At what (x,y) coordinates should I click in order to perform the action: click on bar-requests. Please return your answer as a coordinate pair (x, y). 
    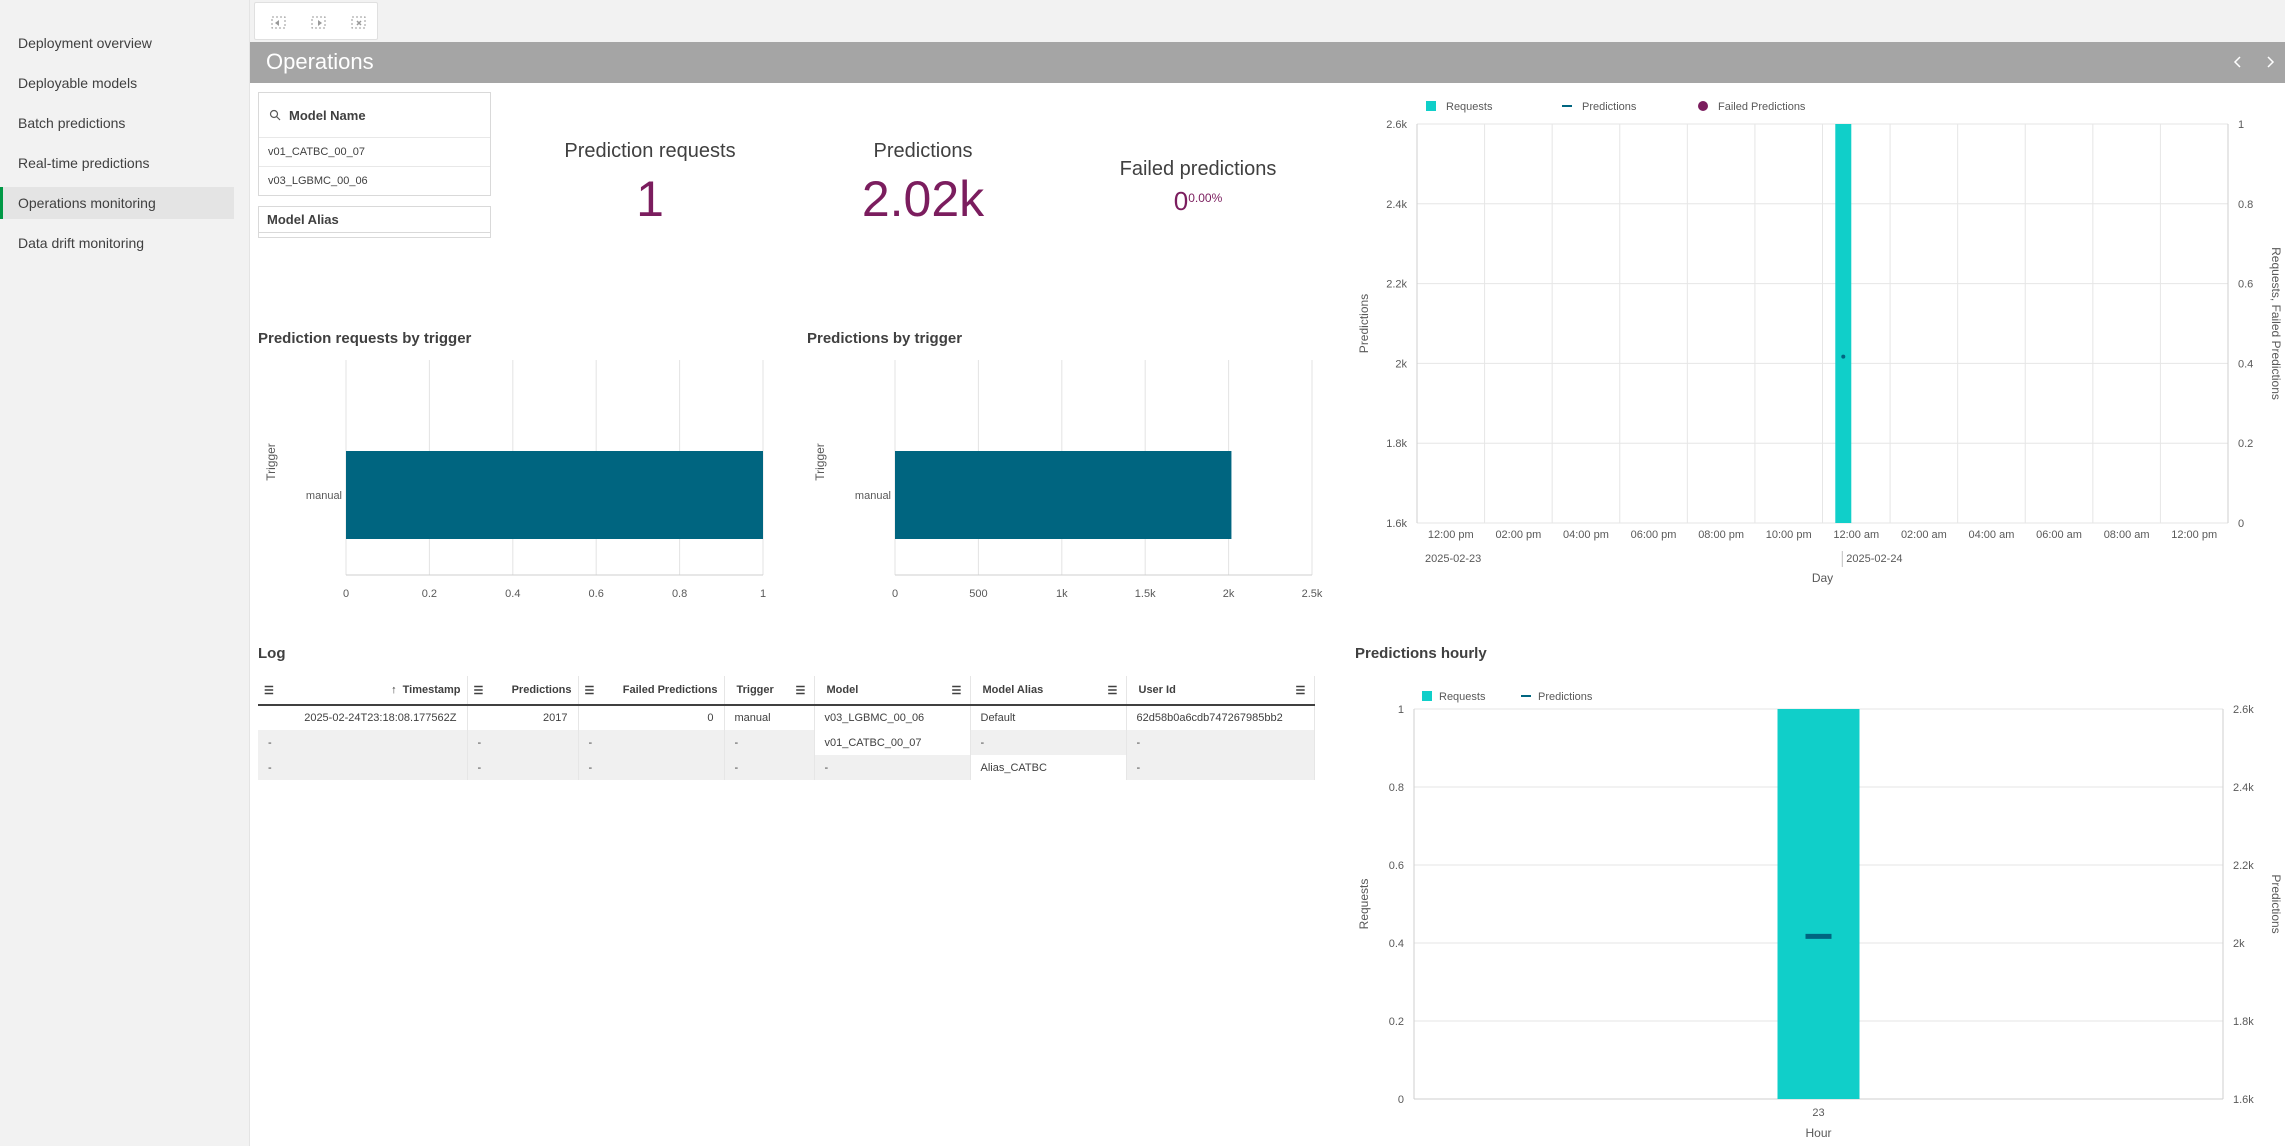
    Looking at the image, I should click on (1843, 323).